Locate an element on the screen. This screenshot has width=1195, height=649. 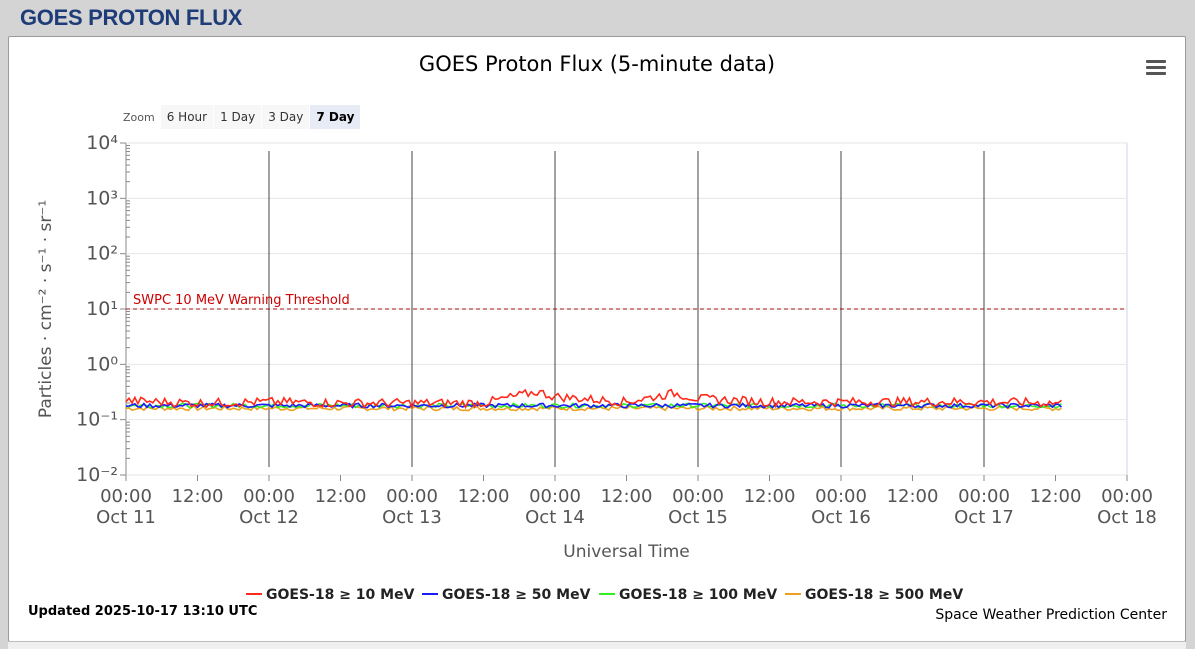
y-tick-label: 10⁰ is located at coordinates (102, 364).